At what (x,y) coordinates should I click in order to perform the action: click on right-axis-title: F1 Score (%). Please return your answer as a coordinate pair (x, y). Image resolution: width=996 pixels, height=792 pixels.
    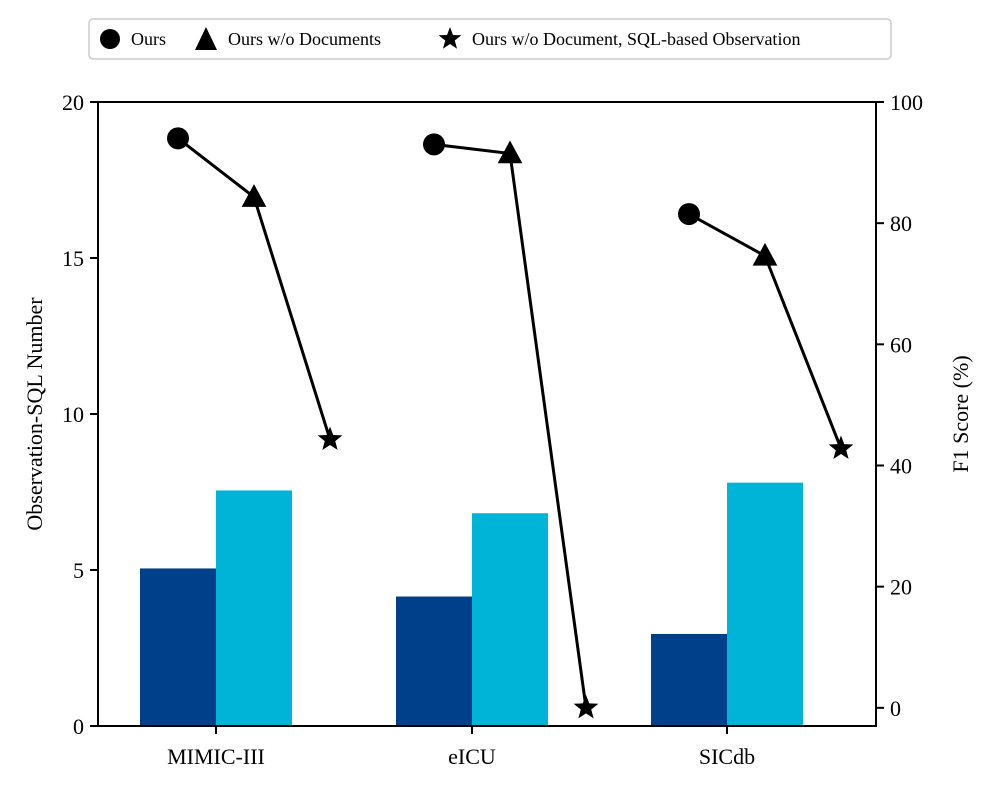
    Looking at the image, I should click on (960, 413).